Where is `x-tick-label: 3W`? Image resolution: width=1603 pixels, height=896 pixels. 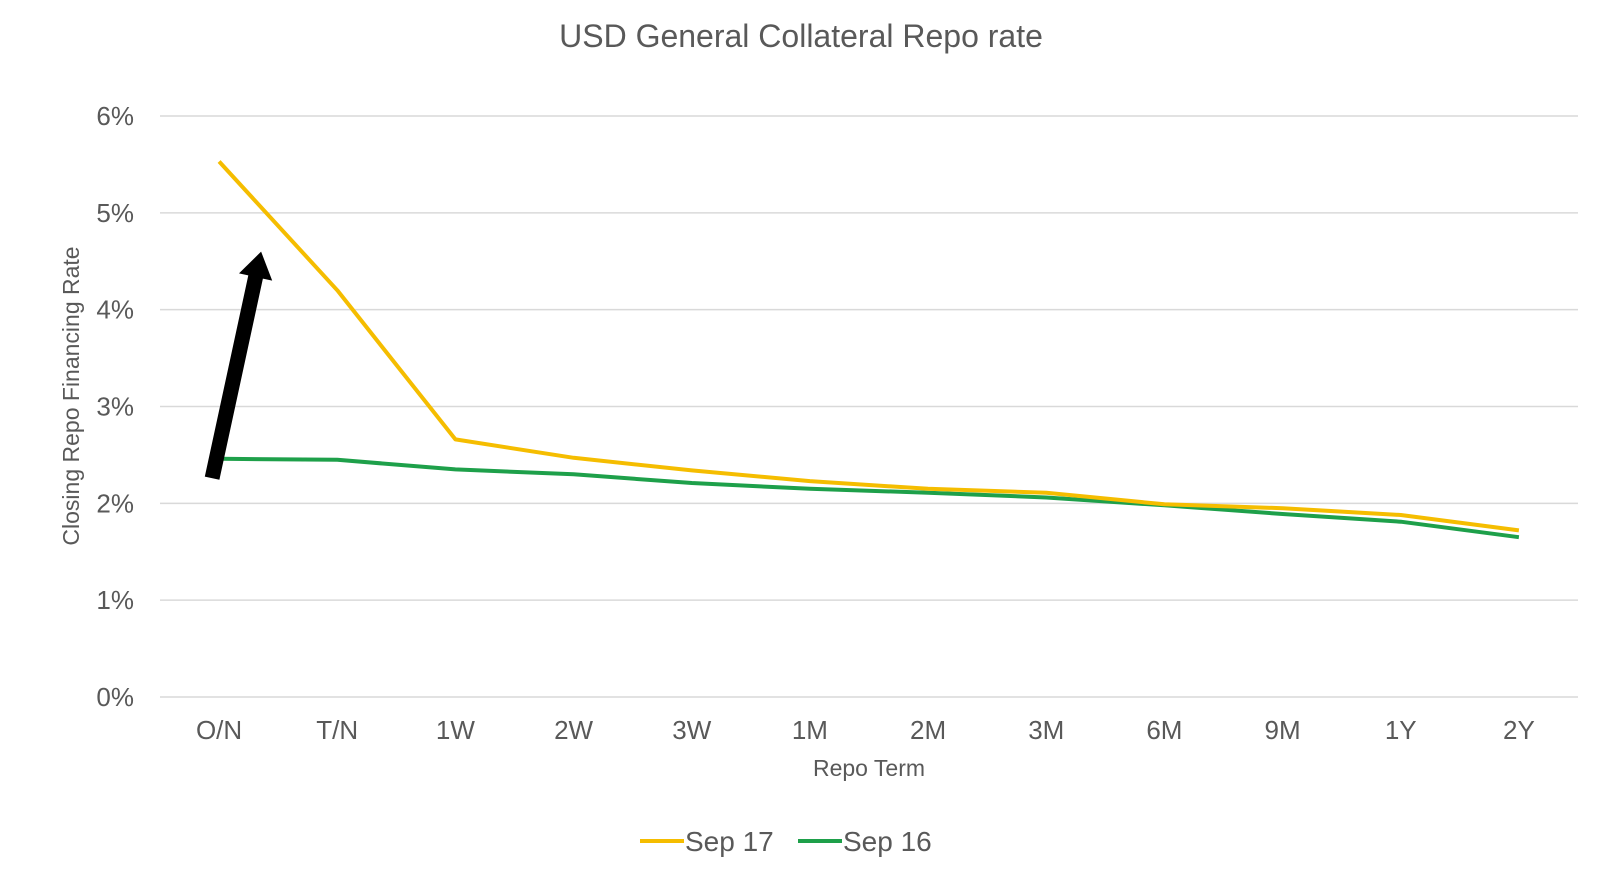
x-tick-label: 3W is located at coordinates (691, 730).